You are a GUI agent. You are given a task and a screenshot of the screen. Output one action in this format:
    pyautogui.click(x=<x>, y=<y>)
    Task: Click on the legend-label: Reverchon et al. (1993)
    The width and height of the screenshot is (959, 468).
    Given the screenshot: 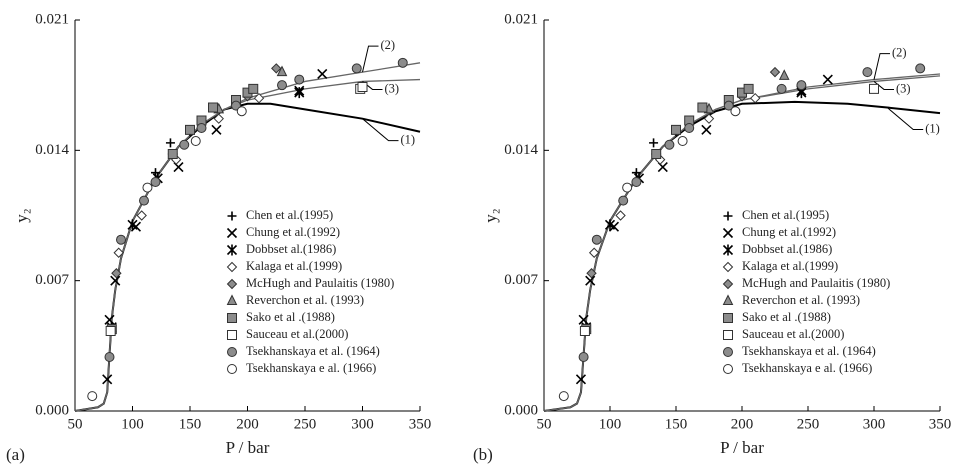 What is the action you would take?
    pyautogui.click(x=801, y=300)
    